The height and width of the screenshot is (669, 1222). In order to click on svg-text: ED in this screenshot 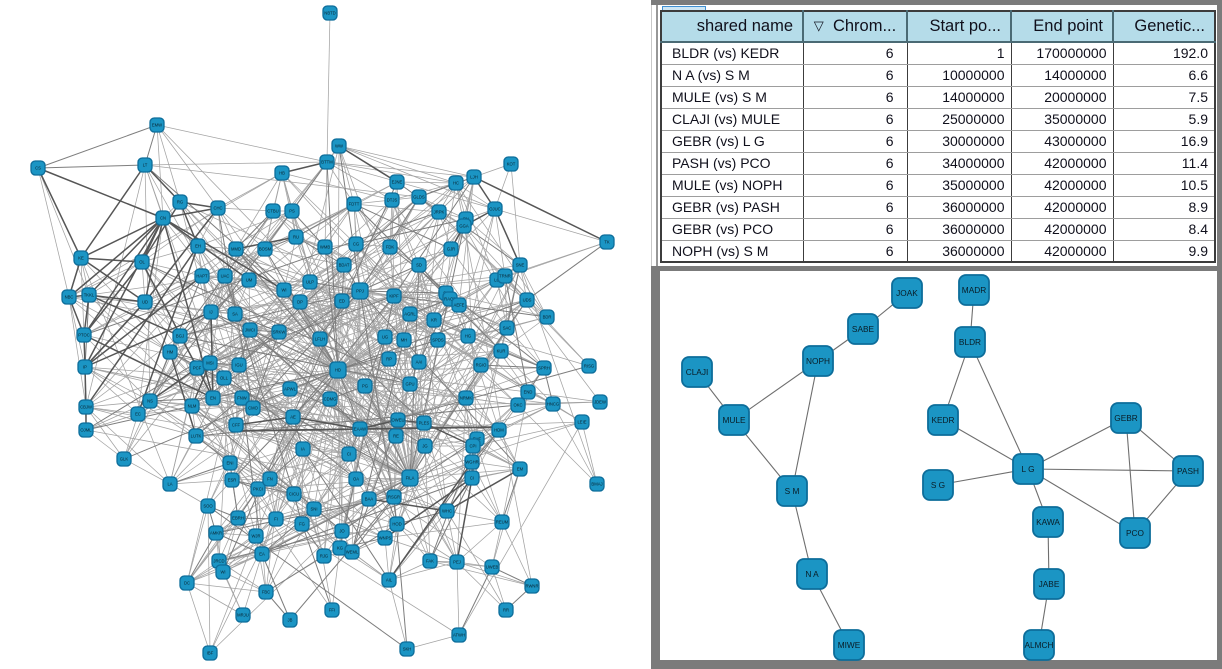, I will do `click(342, 301)`.